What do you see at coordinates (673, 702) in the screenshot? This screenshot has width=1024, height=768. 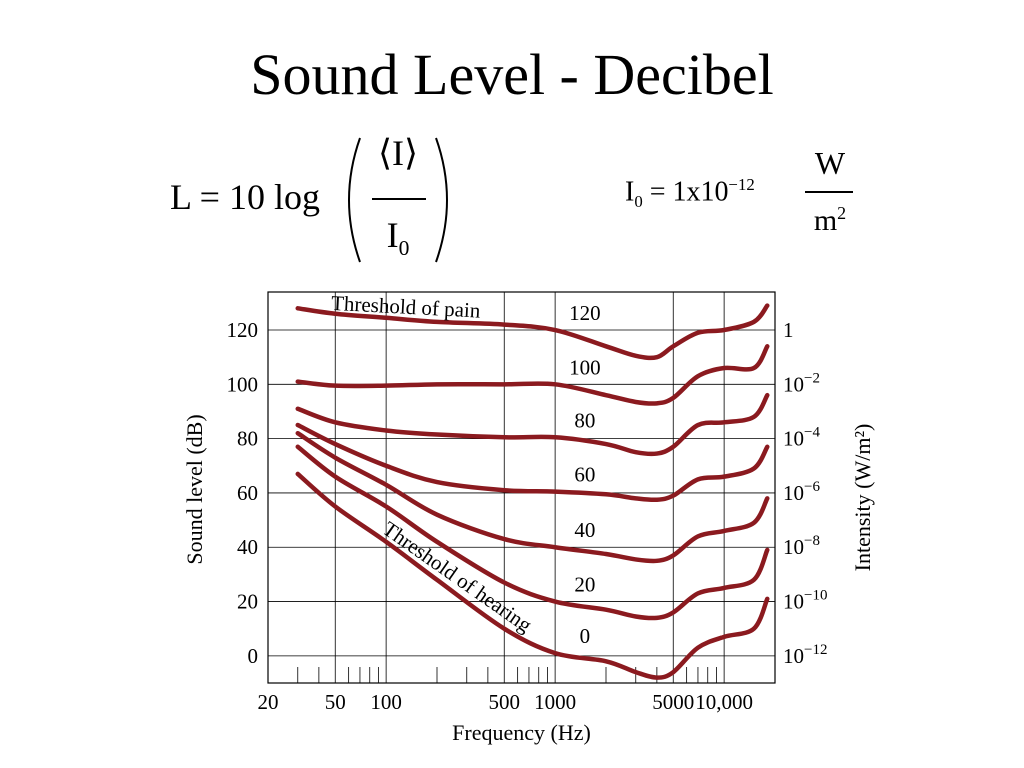 I see `x-tick-label: 5000` at bounding box center [673, 702].